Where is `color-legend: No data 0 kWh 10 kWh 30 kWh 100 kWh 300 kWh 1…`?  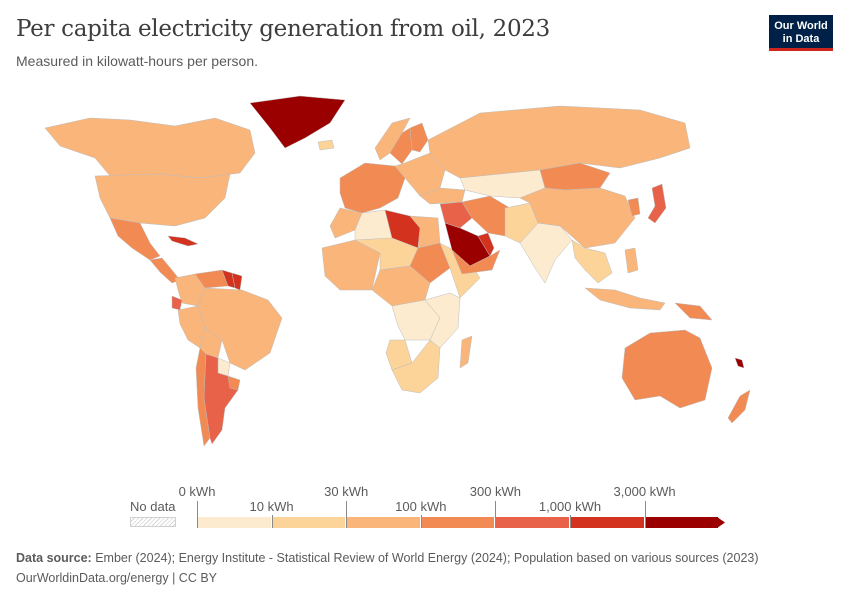 color-legend: No data 0 kWh 10 kWh 30 kWh 100 kWh 300 kWh 1… is located at coordinates (425, 507).